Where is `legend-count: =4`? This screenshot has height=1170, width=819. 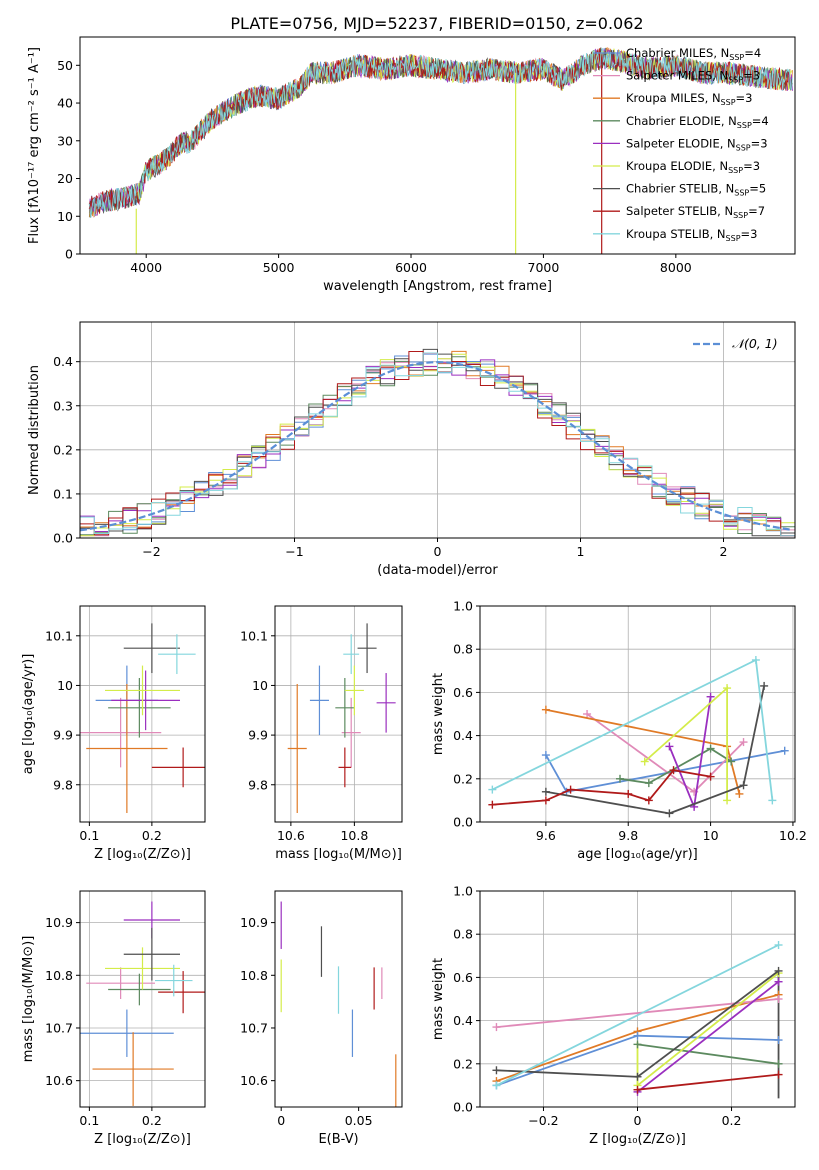 legend-count: =4 is located at coordinates (760, 121).